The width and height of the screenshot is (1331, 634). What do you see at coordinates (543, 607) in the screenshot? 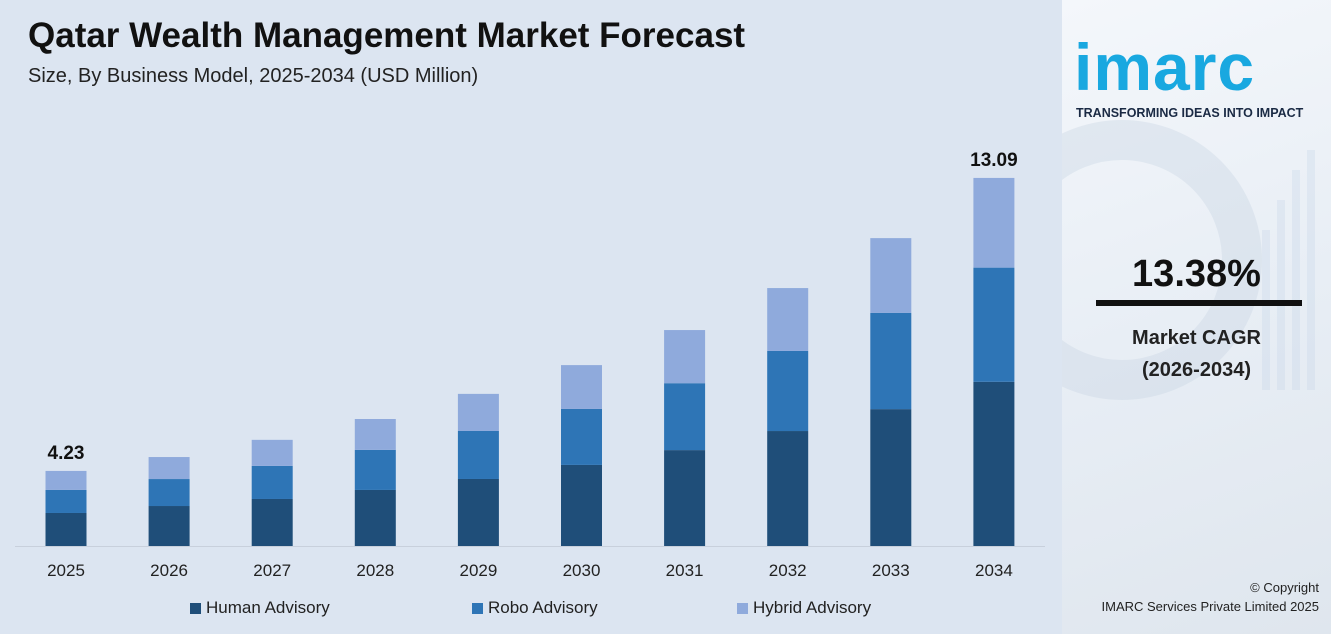
I see `legend-label: Robo Advisory` at bounding box center [543, 607].